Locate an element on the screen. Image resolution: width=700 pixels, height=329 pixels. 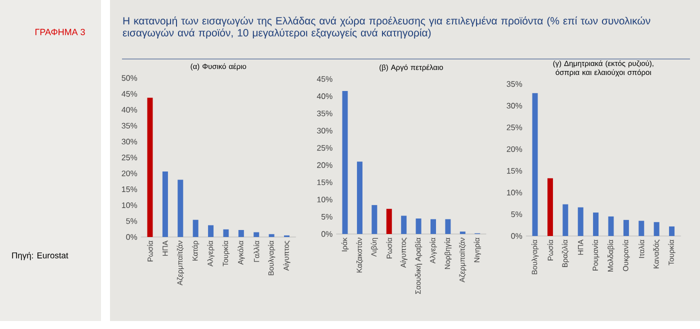
text: Πηγή: Eurostat is located at coordinates (40, 256).